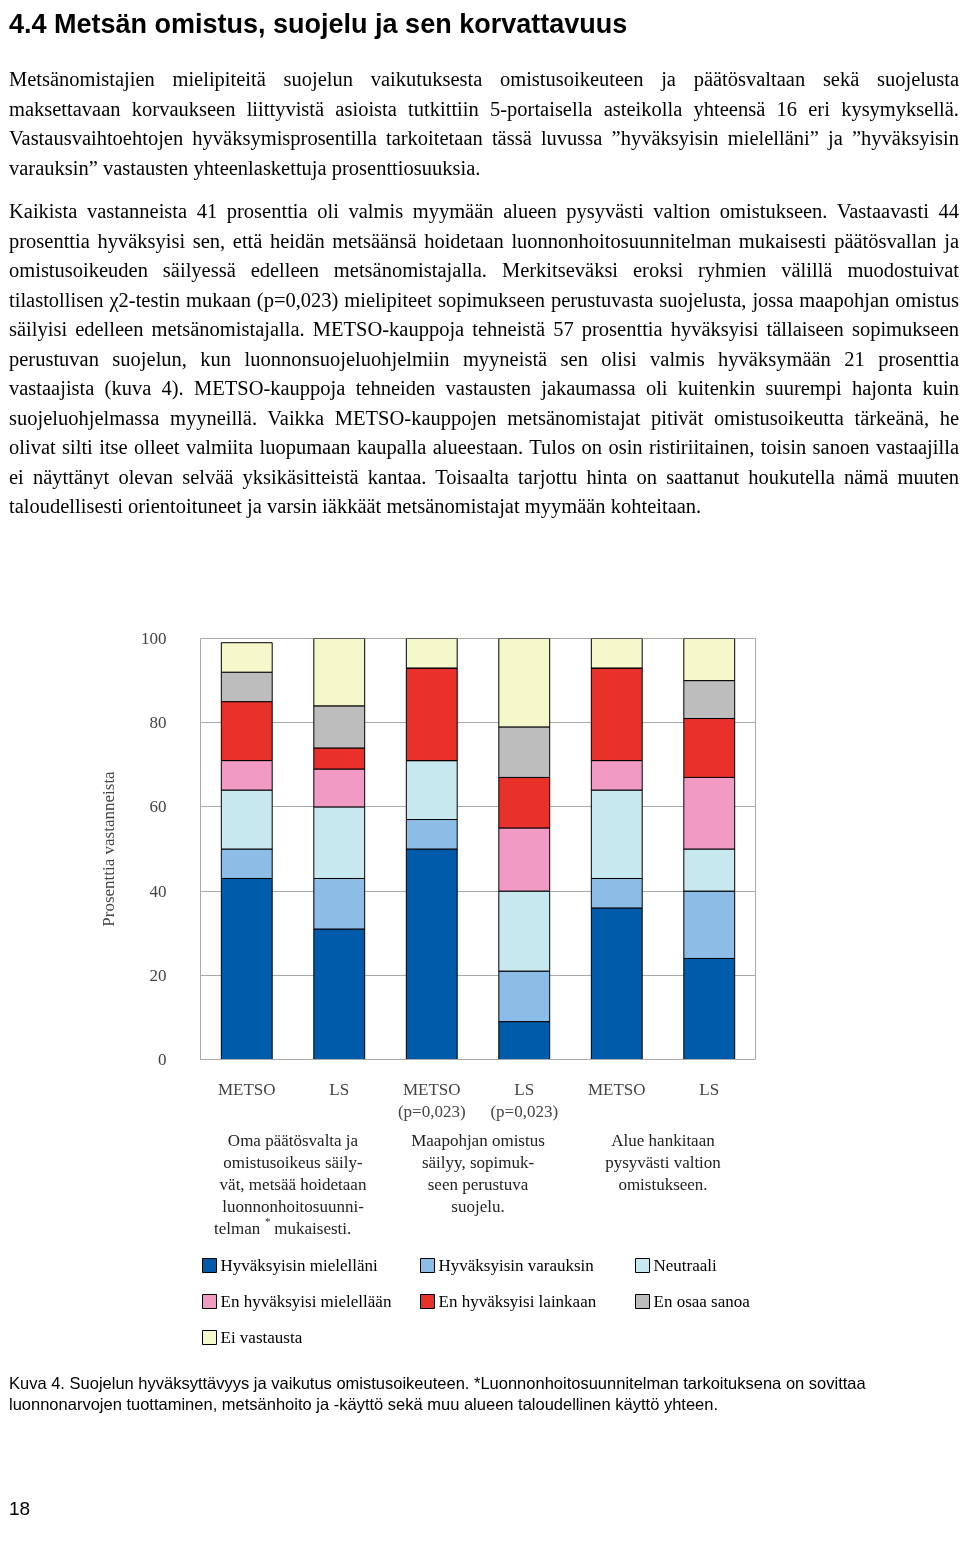  Describe the element at coordinates (290, 1184) in the screenshot. I see `text: Oma päätösvalta ja omistusoikeus säily- vät, metsää hoidetaan luonnonhoitosuunni- telman* mukaisesti.` at that location.